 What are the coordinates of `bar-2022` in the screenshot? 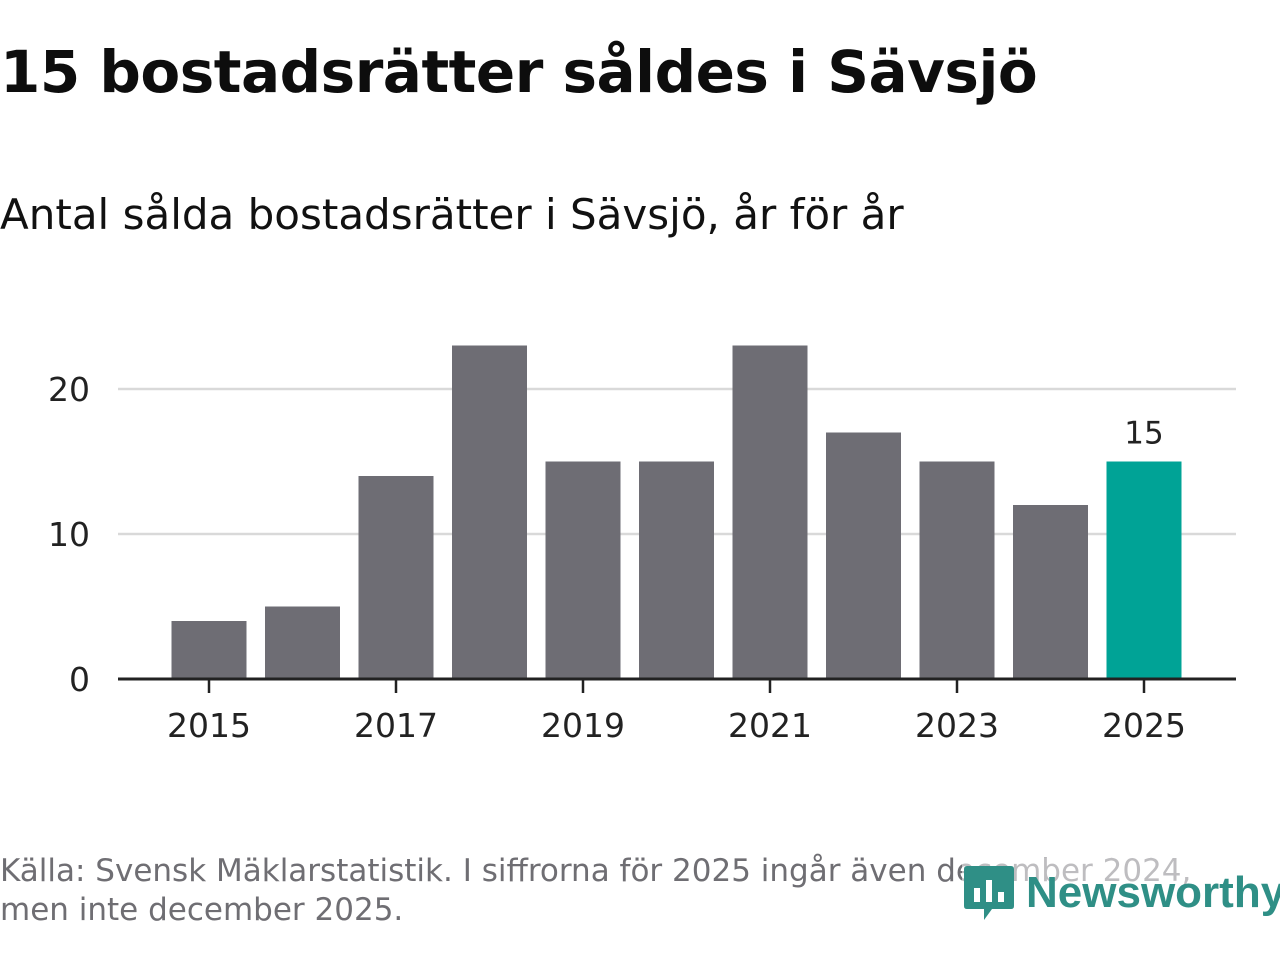 It's located at (863, 555).